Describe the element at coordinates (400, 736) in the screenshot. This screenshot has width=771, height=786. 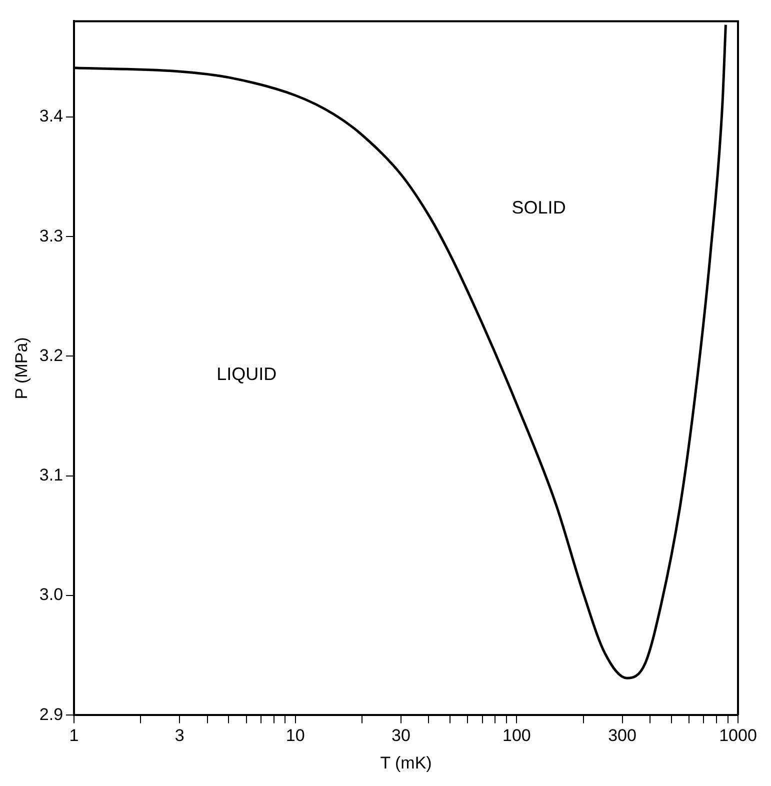
I see `x-tick-label: 30` at that location.